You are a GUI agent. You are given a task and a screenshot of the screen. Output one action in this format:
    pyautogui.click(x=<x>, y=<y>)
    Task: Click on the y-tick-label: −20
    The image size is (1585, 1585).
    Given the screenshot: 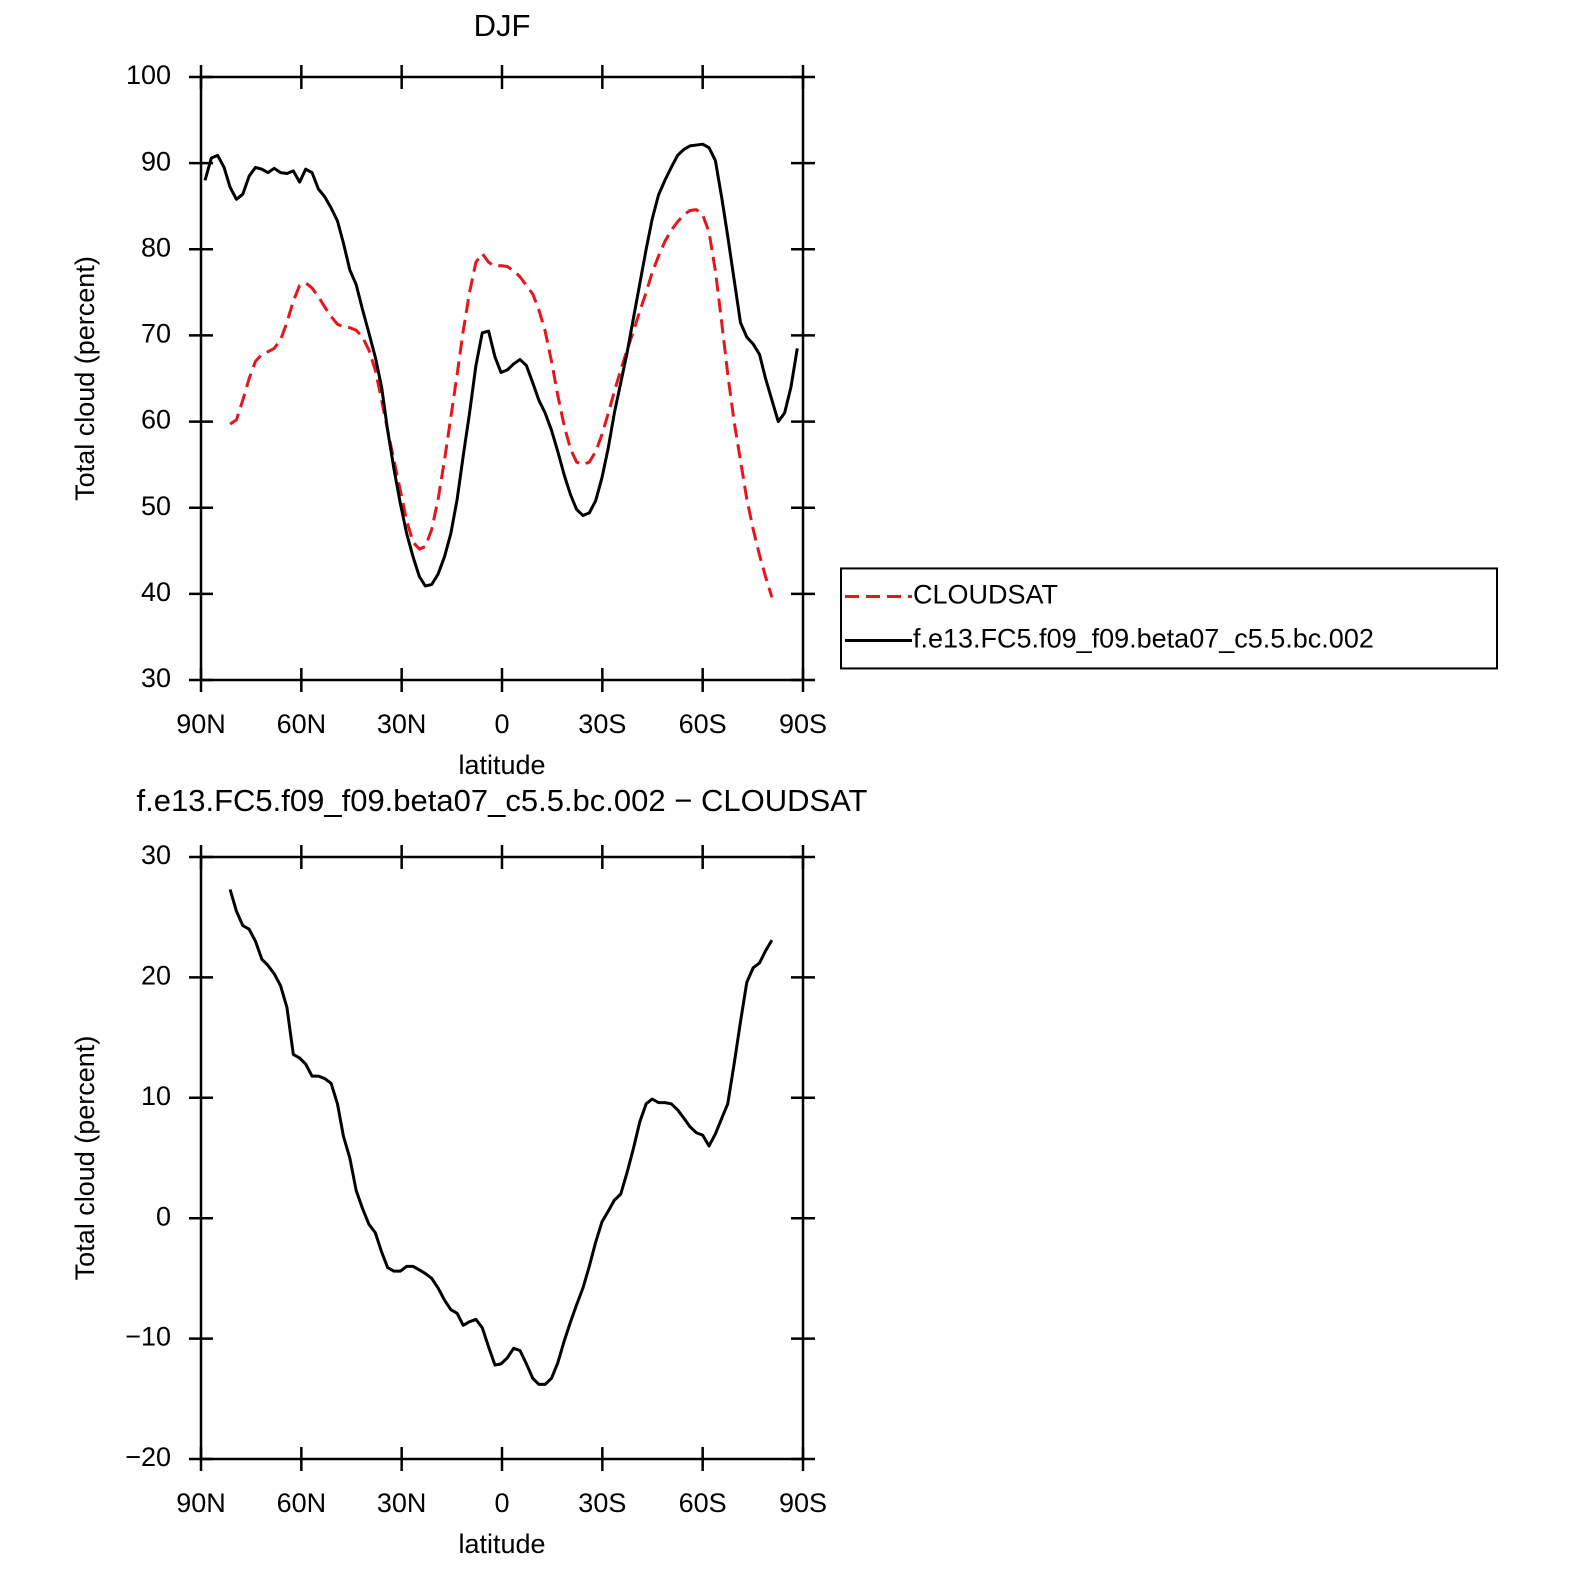 What is the action you would take?
    pyautogui.click(x=148, y=1457)
    